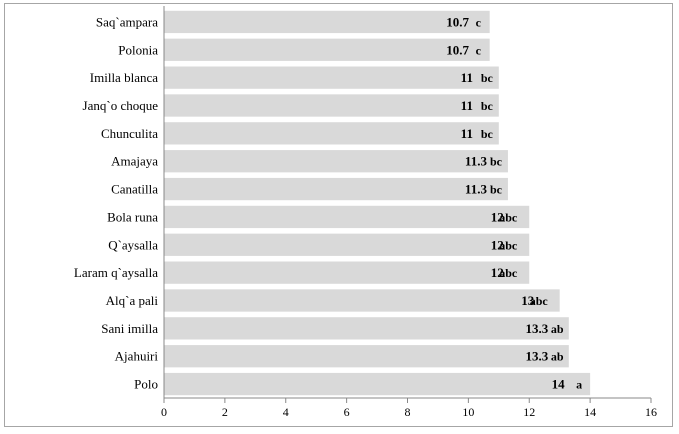 The width and height of the screenshot is (679, 434). I want to click on category-label: Janq`o choque, so click(121, 105).